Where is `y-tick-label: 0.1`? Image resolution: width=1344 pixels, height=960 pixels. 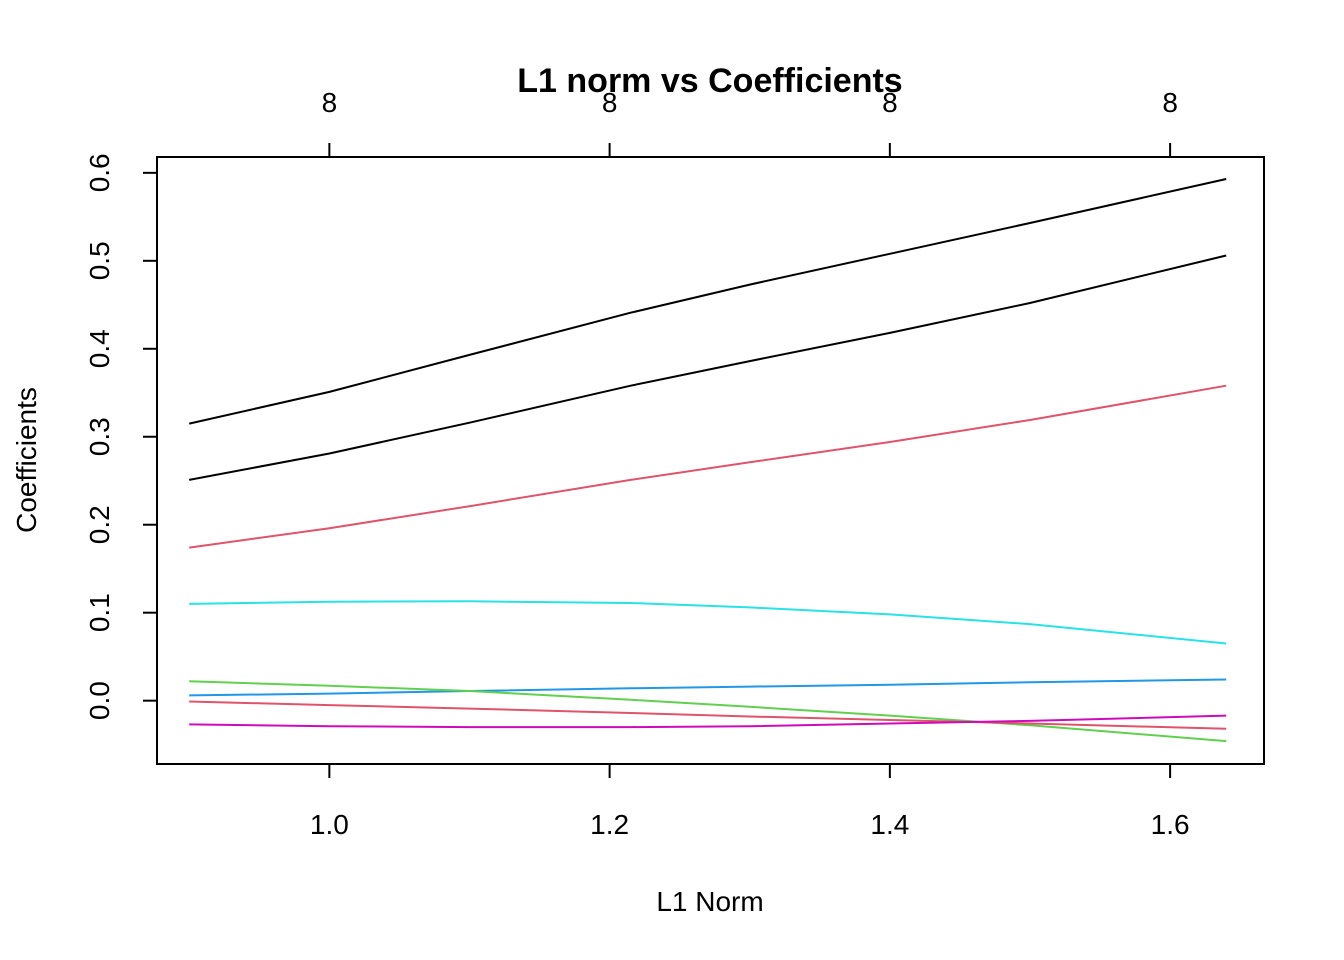 y-tick-label: 0.1 is located at coordinates (99, 612).